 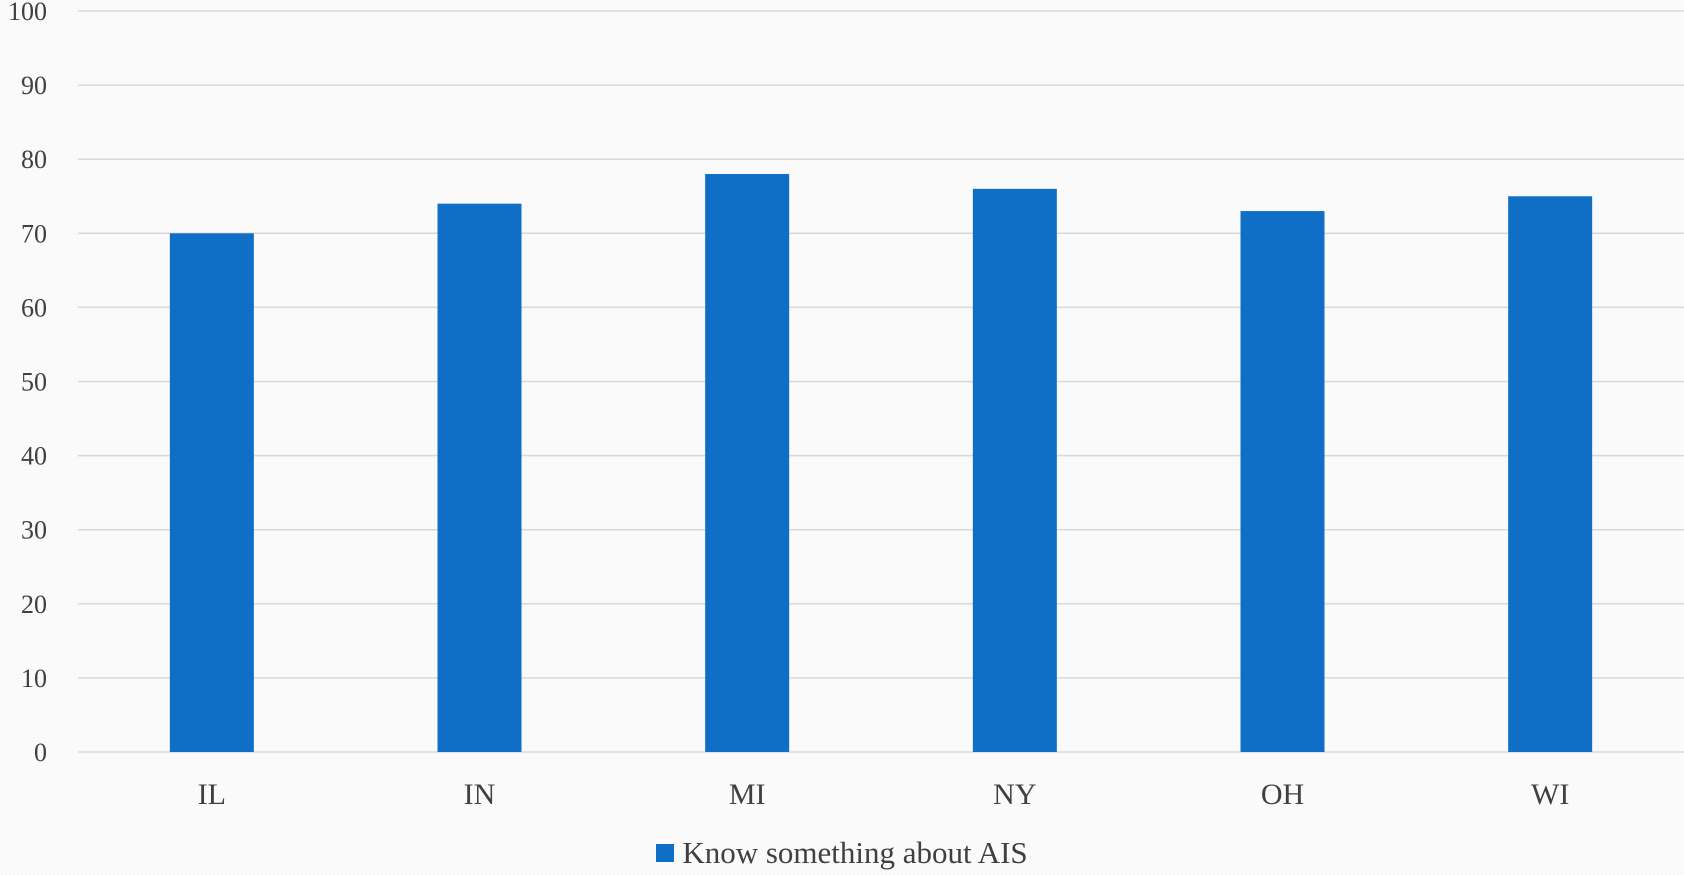 What do you see at coordinates (1550, 794) in the screenshot?
I see `x-tick-label: WI` at bounding box center [1550, 794].